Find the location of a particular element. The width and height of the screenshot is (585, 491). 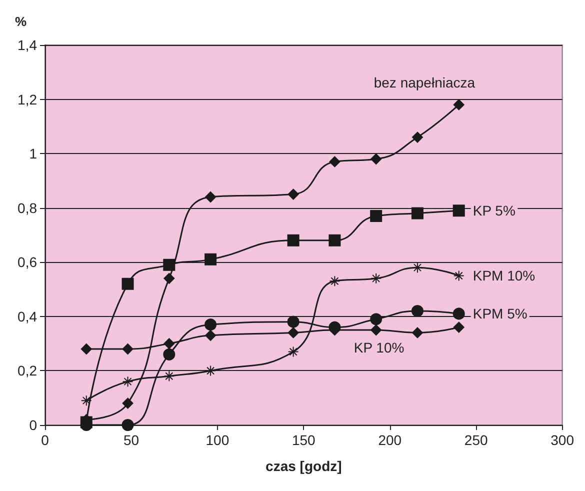

y-tick-label: 0,8 is located at coordinates (28, 208).